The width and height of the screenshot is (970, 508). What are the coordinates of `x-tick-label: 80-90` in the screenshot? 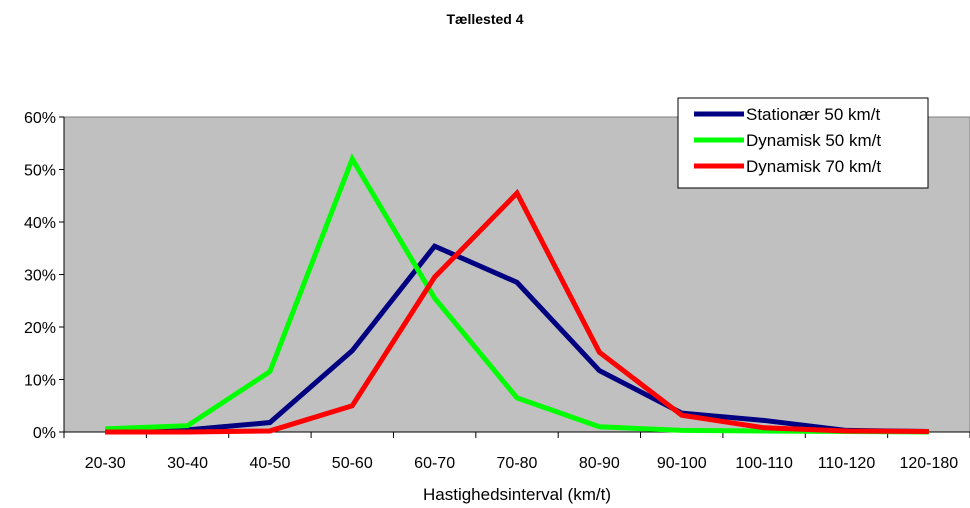 It's located at (599, 463).